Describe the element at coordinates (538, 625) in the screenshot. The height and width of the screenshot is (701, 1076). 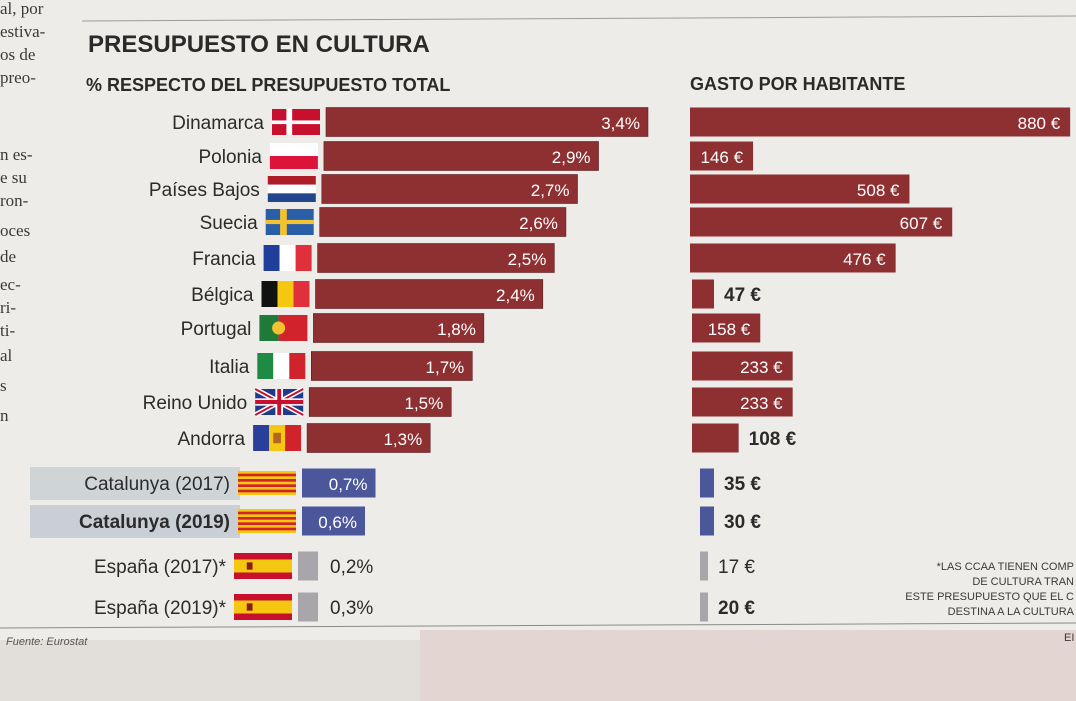
I see `bottom-rule` at that location.